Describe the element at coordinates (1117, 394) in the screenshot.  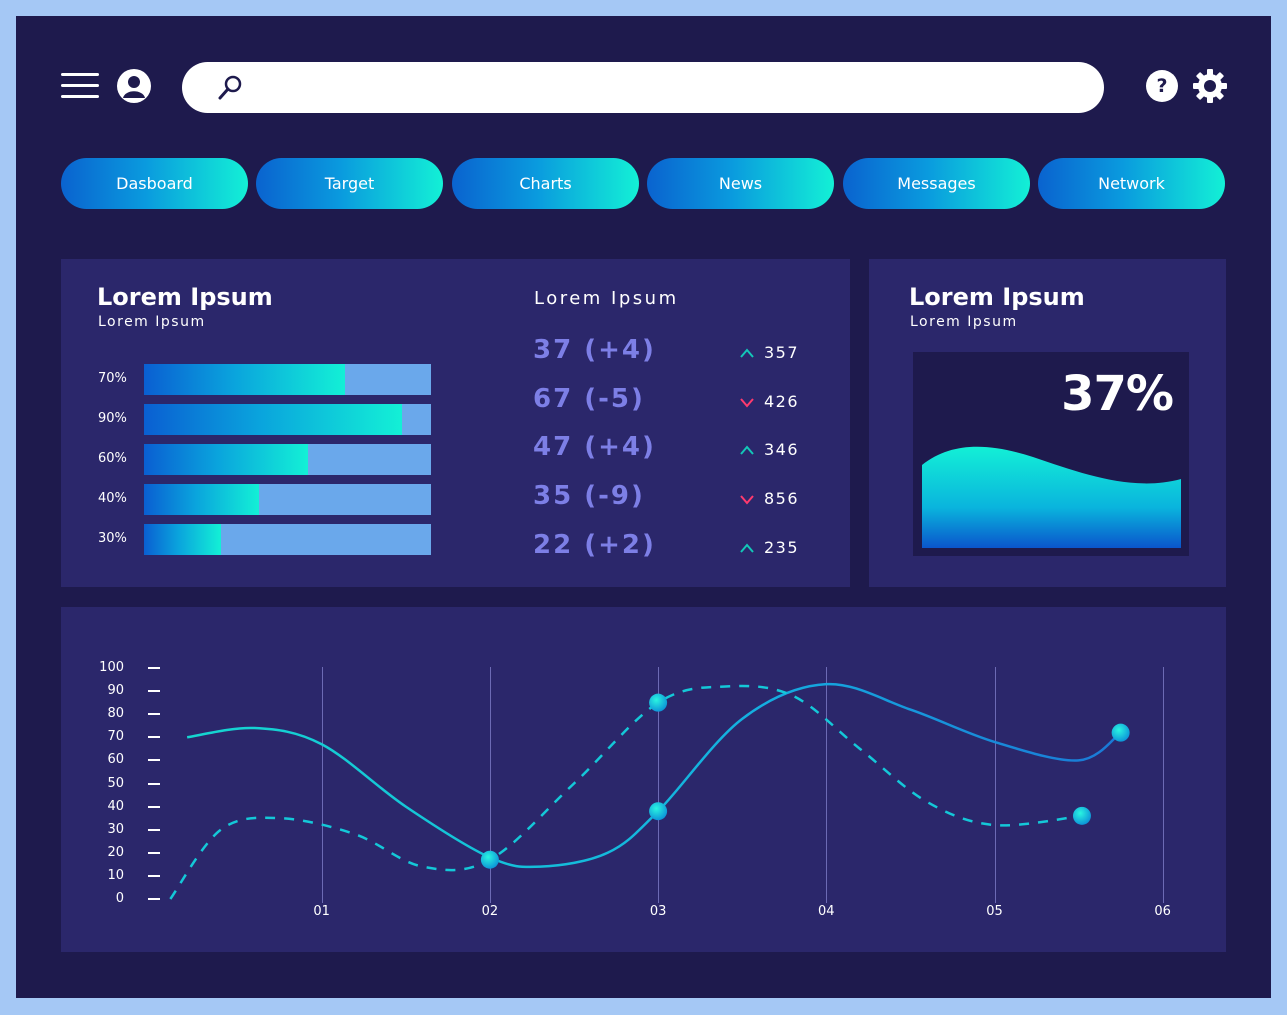
I see `gauge-percent: 37%` at that location.